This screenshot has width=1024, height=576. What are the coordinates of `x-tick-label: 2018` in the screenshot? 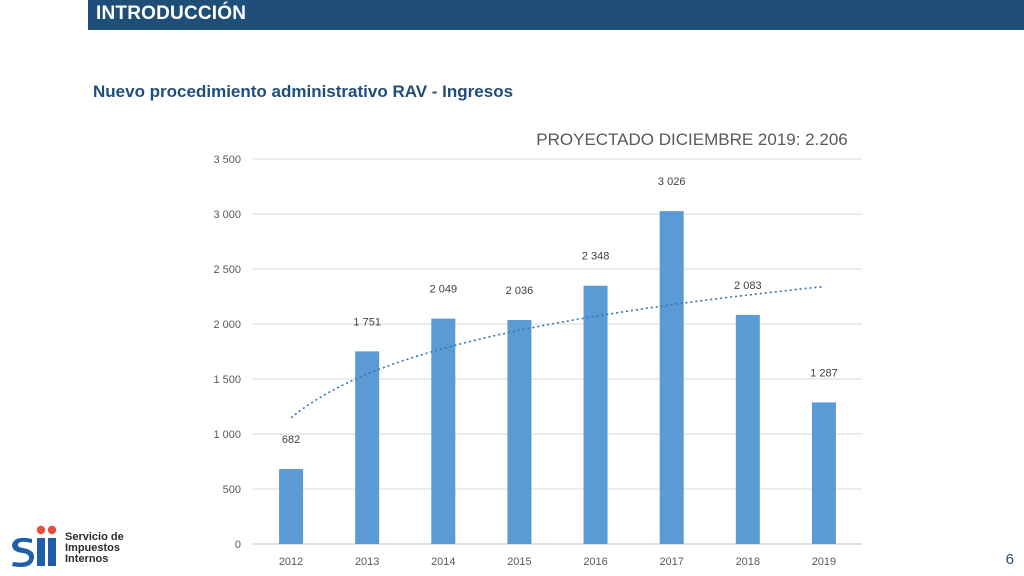 It's located at (748, 562).